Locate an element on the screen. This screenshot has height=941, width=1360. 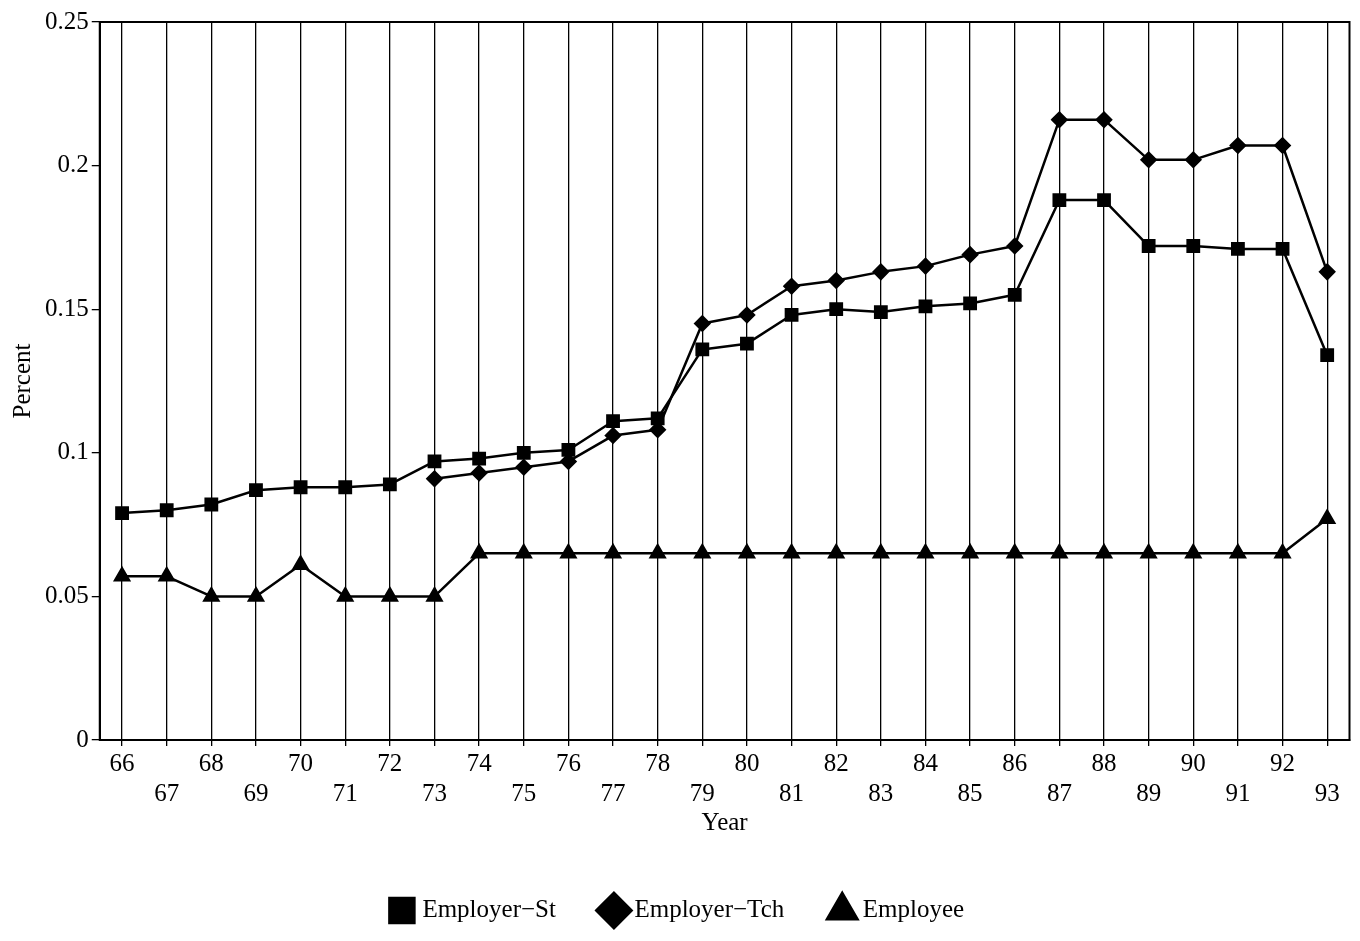
x-tick-label: 88 is located at coordinates (1104, 762).